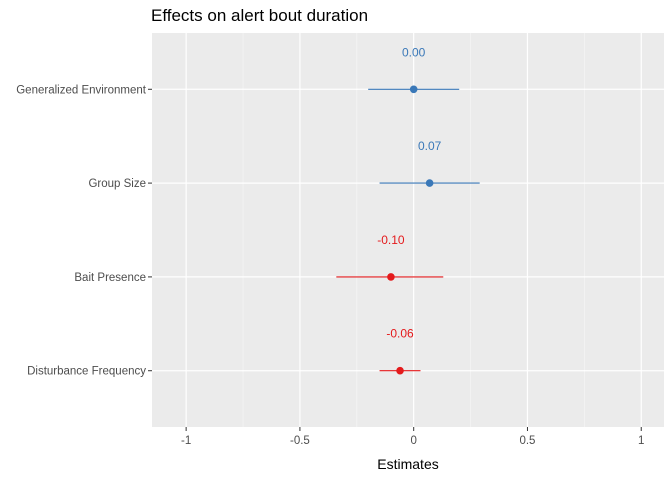  Describe the element at coordinates (300, 441) in the screenshot. I see `x-tick-label: -0.5` at that location.